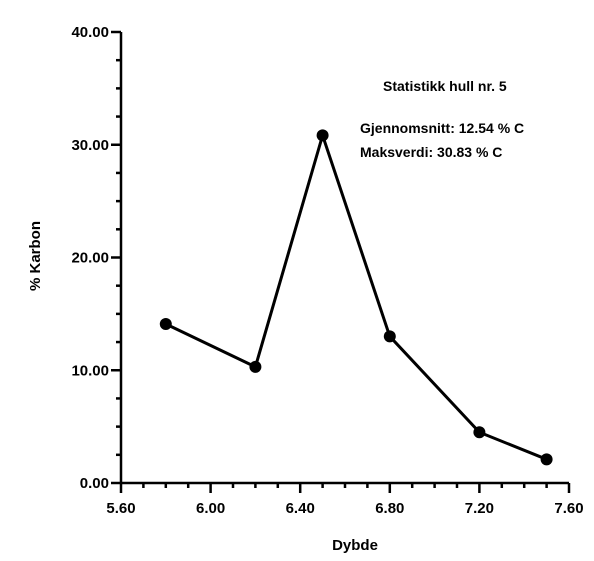 The image size is (594, 561). What do you see at coordinates (479, 508) in the screenshot?
I see `x-tick-label: 7.20` at bounding box center [479, 508].